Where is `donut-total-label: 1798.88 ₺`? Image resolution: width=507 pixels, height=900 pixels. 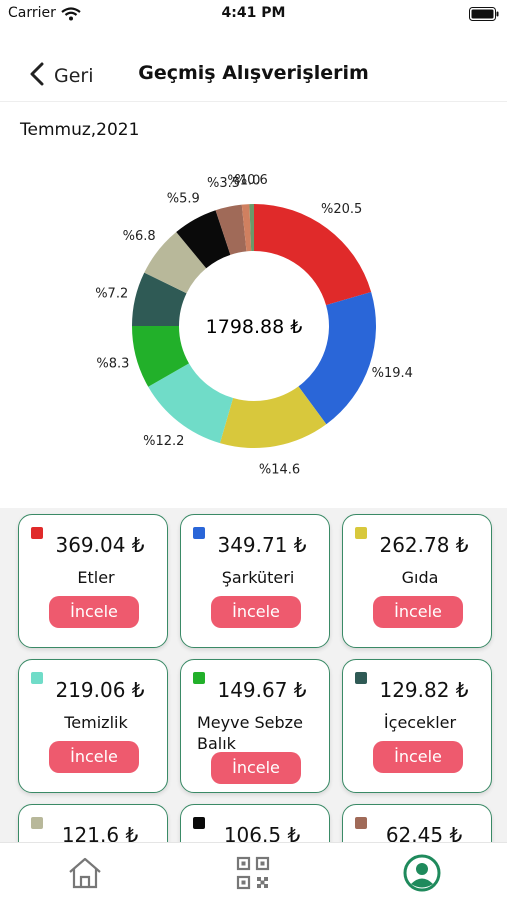 donut-total-label: 1798.88 ₺ is located at coordinates (254, 327).